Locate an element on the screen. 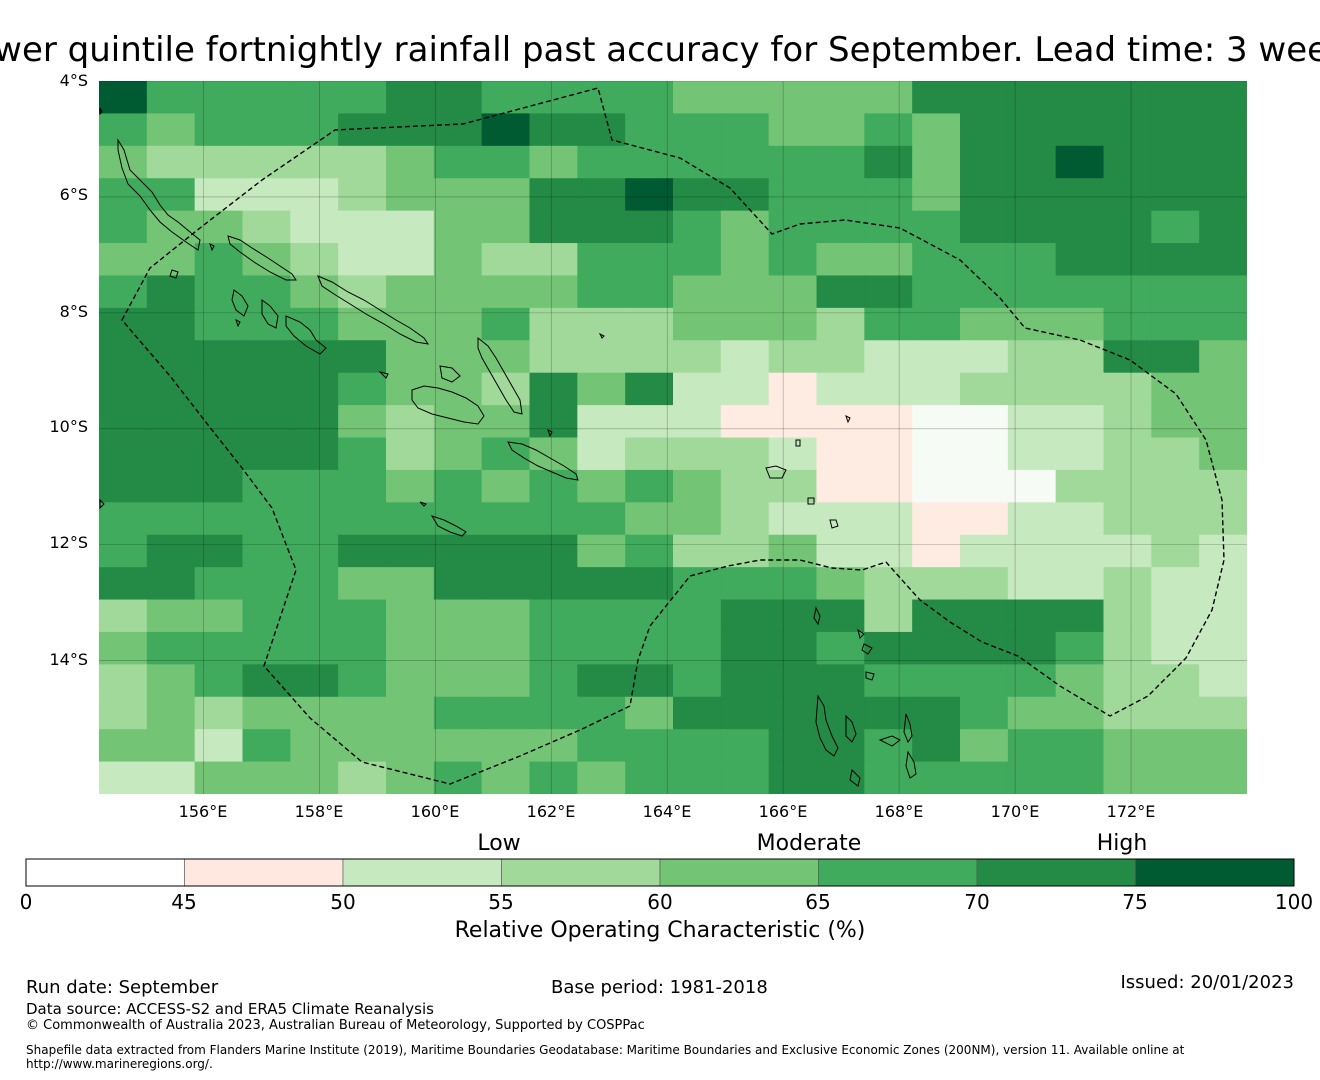  colorbar-tick-75: 75 is located at coordinates (1135, 902).